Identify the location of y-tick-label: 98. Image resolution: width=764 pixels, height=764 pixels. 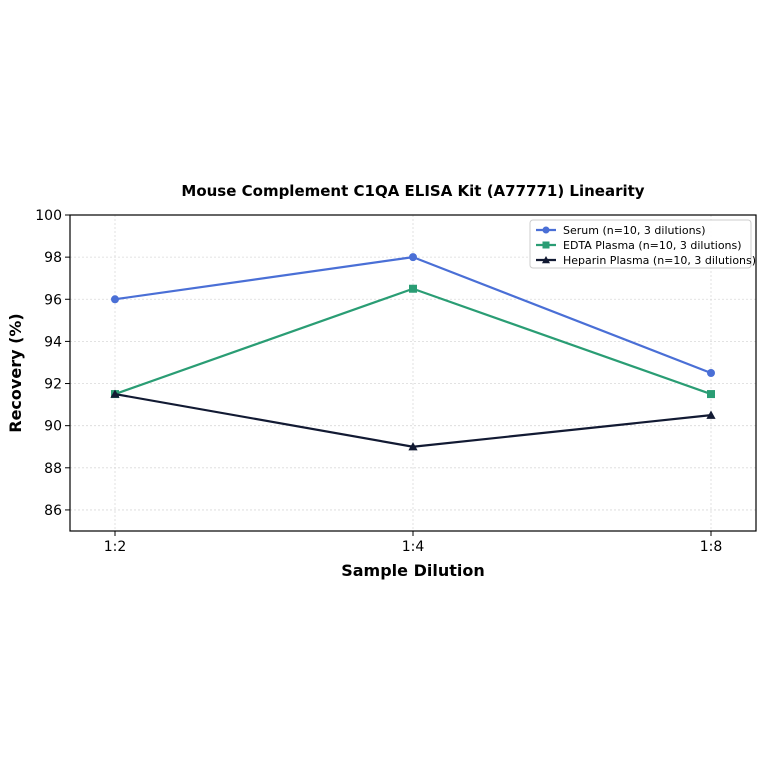
(53, 258).